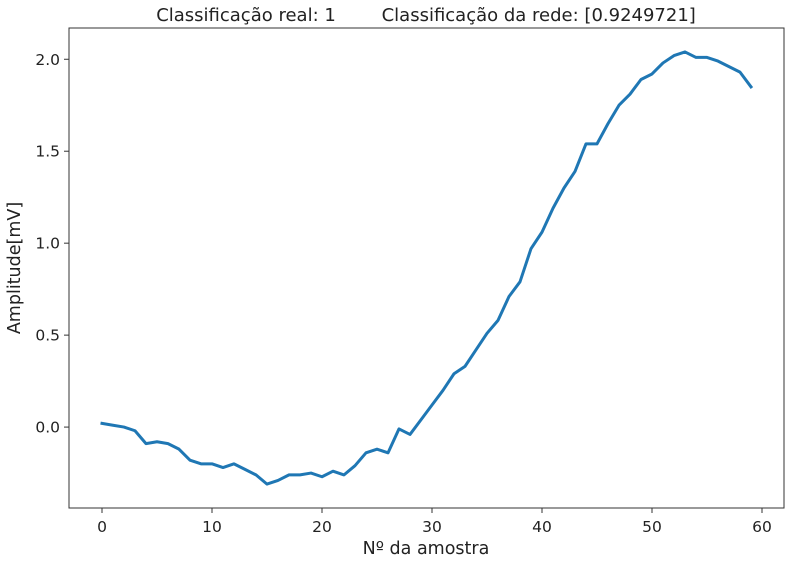 The width and height of the screenshot is (794, 565). I want to click on y-axis-ticks: 0.0 0.5 1.0 1.5 2.0, so click(52, 244).